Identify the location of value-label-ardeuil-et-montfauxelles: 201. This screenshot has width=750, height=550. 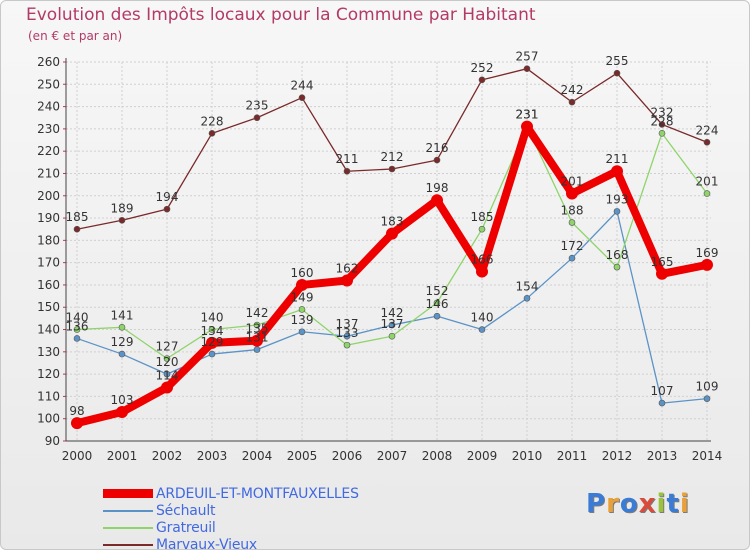
(572, 182).